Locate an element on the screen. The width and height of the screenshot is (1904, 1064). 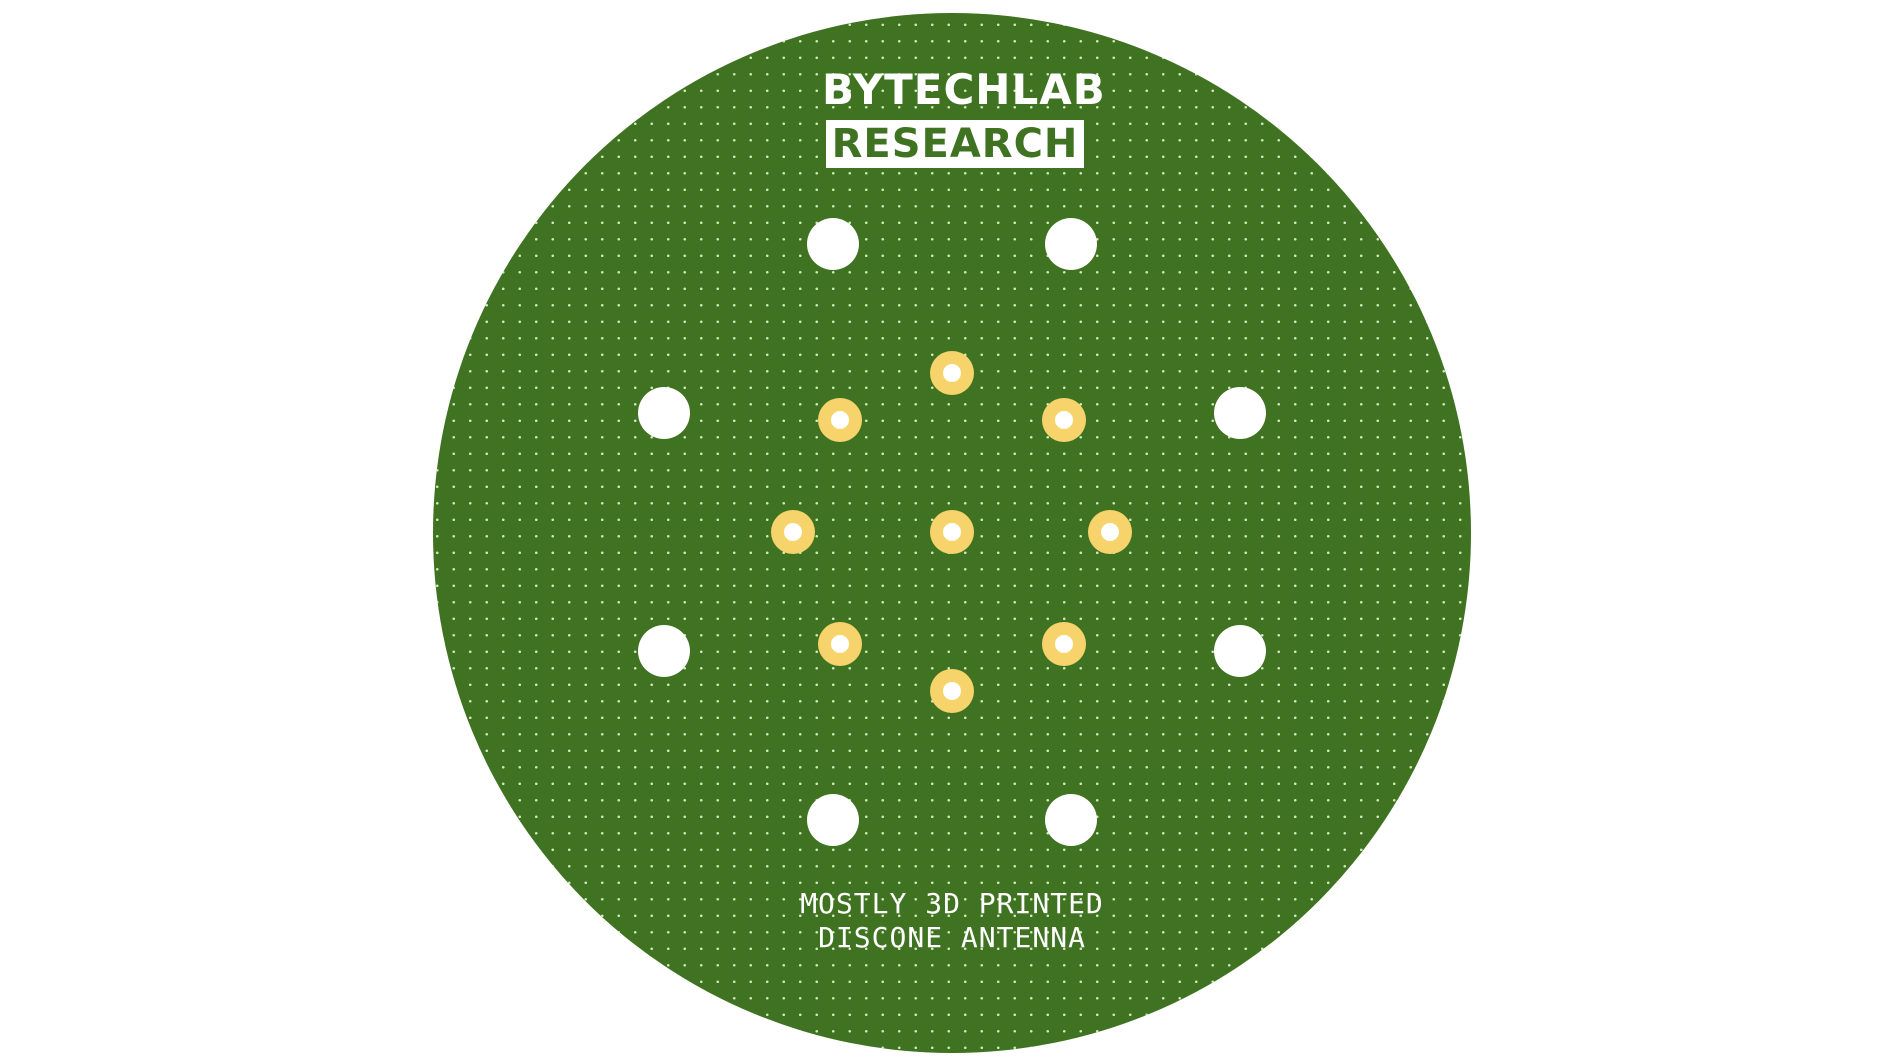
caption-line-2: DISCONE ANTENNA is located at coordinates (952, 937).